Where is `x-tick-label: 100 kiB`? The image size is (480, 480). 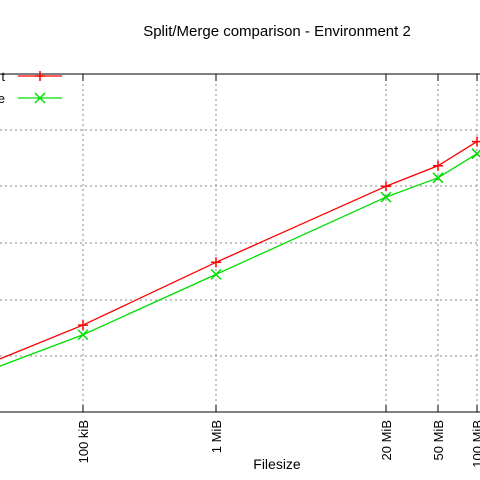 x-tick-label: 100 kiB is located at coordinates (83, 441).